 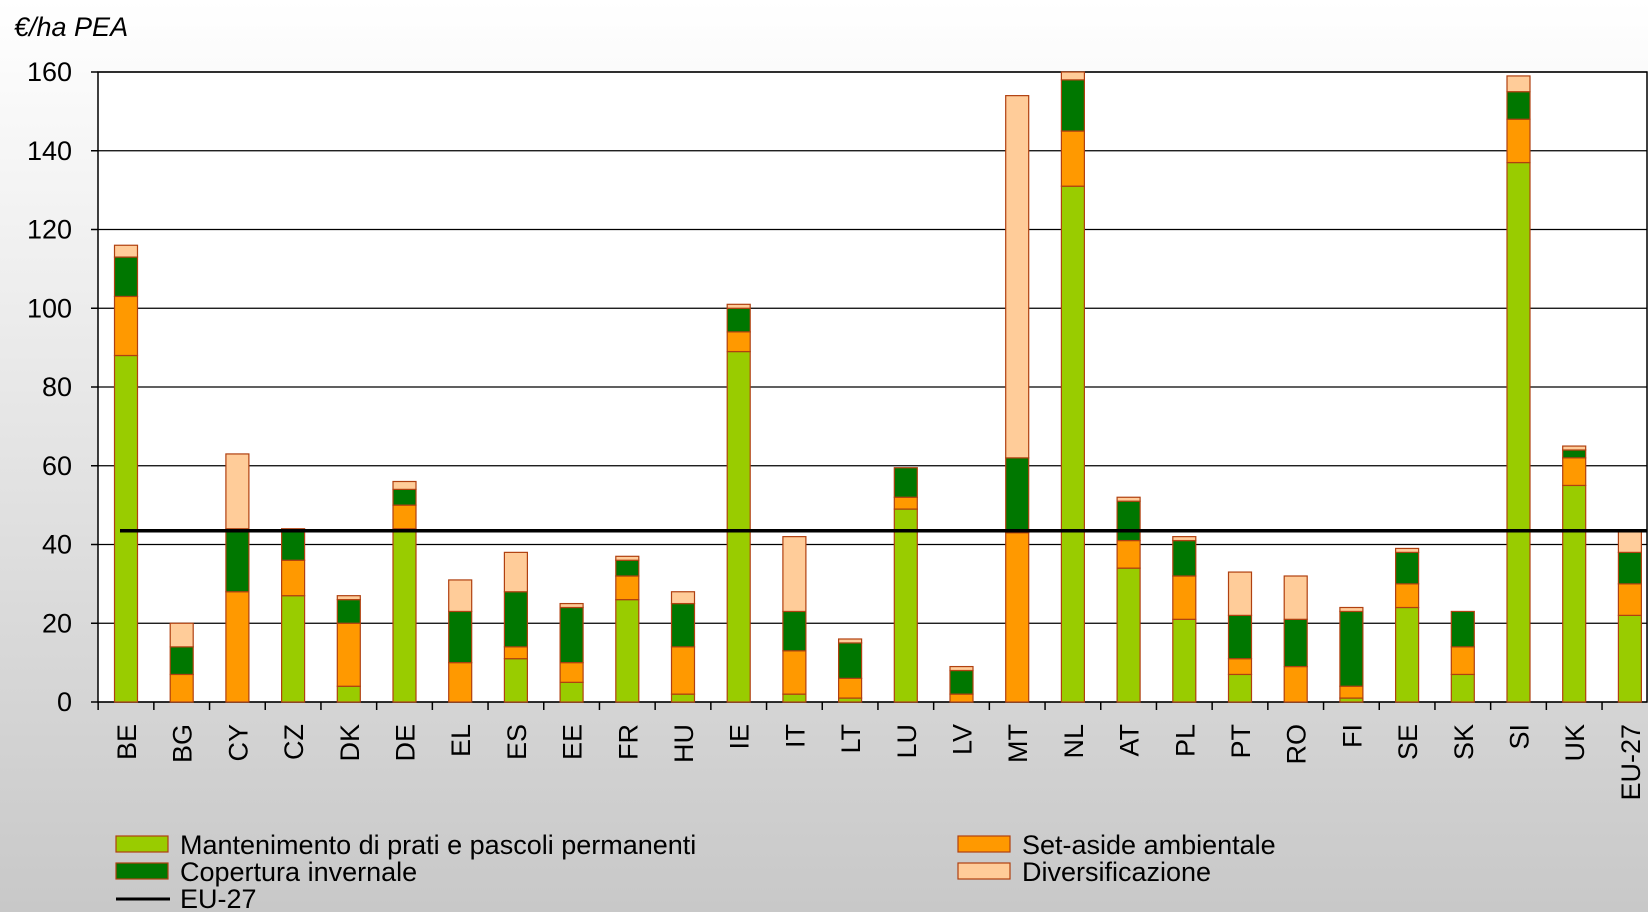 What do you see at coordinates (1631, 762) in the screenshot?
I see `x-tick-label: EU-27` at bounding box center [1631, 762].